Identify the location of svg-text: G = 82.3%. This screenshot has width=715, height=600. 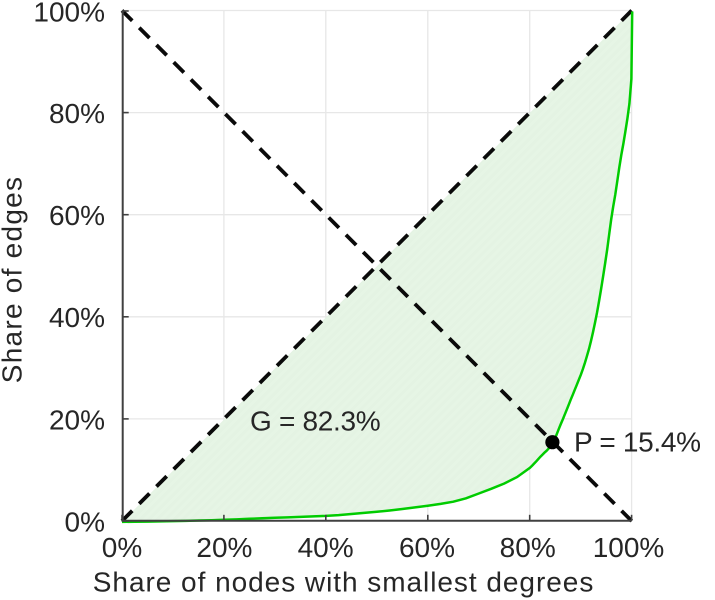
(315, 420).